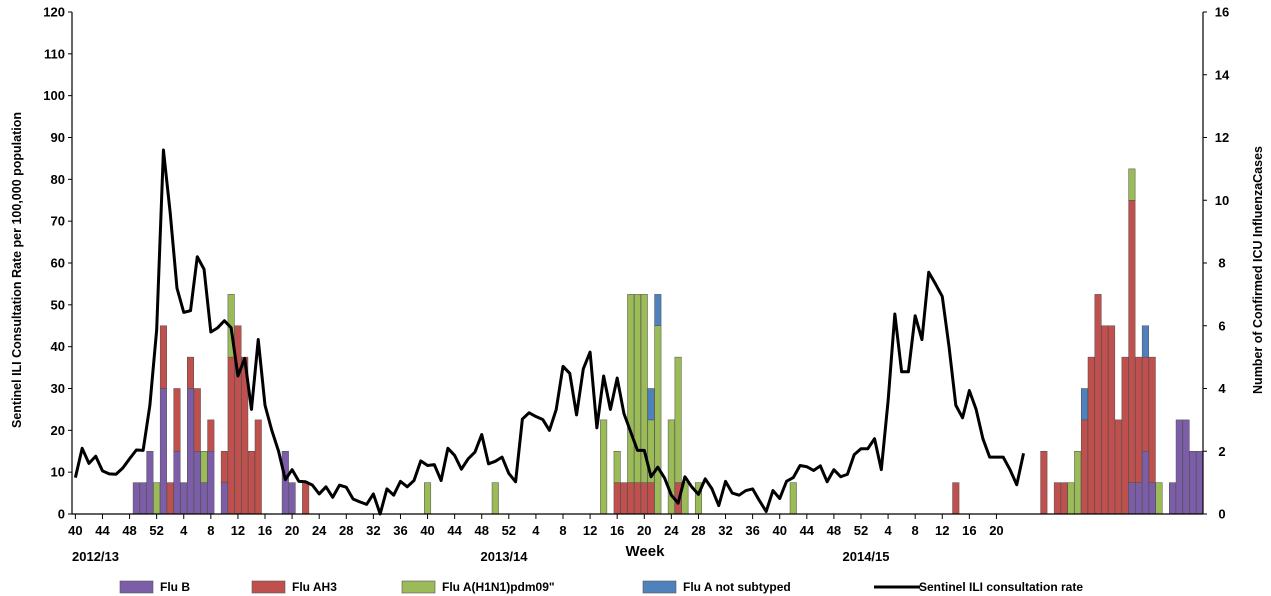  Describe the element at coordinates (646, 551) in the screenshot. I see `x-axis-title: Week` at that location.